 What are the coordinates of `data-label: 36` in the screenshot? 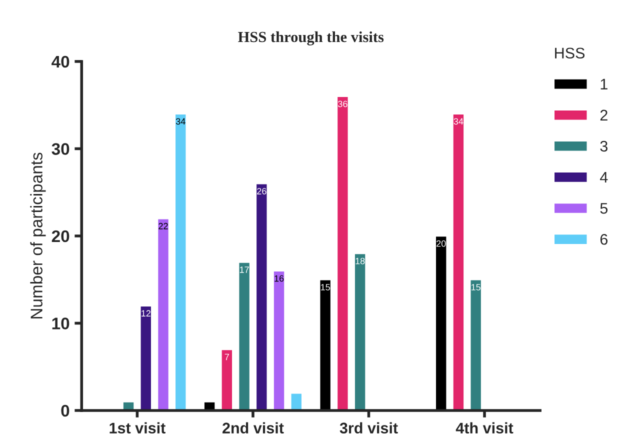 It's located at (343, 104).